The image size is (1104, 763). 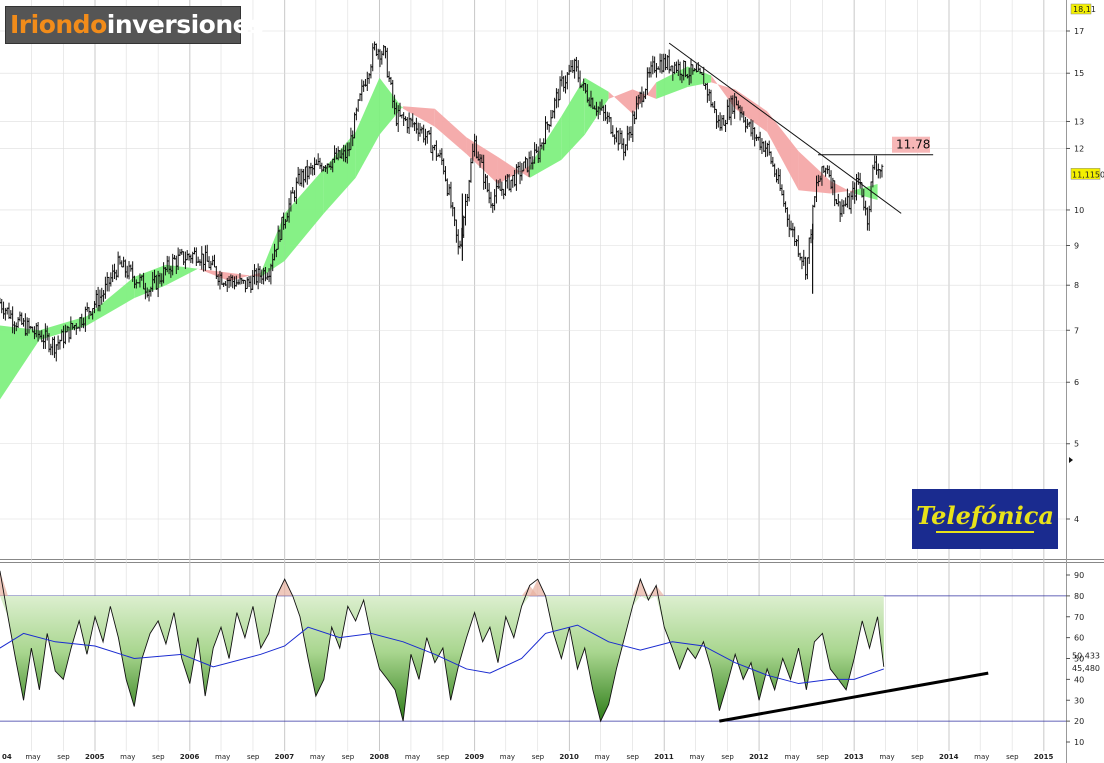 I want to click on price-tick-label: 5, so click(x=1076, y=444).